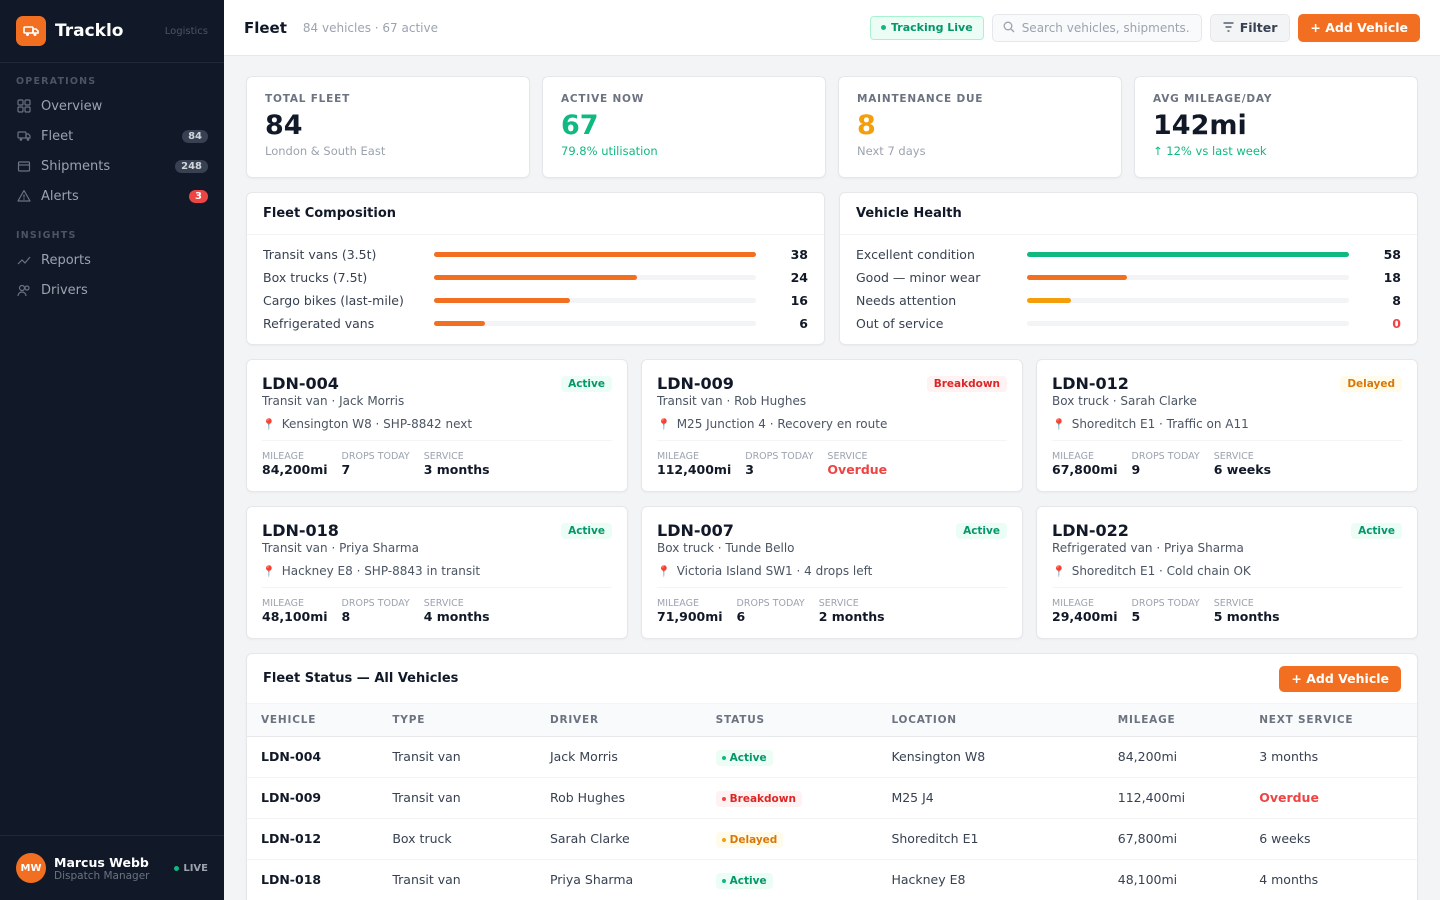 Image resolution: width=1440 pixels, height=900 pixels. I want to click on sidebar-item-shipments: Shipments 248, so click(112, 166).